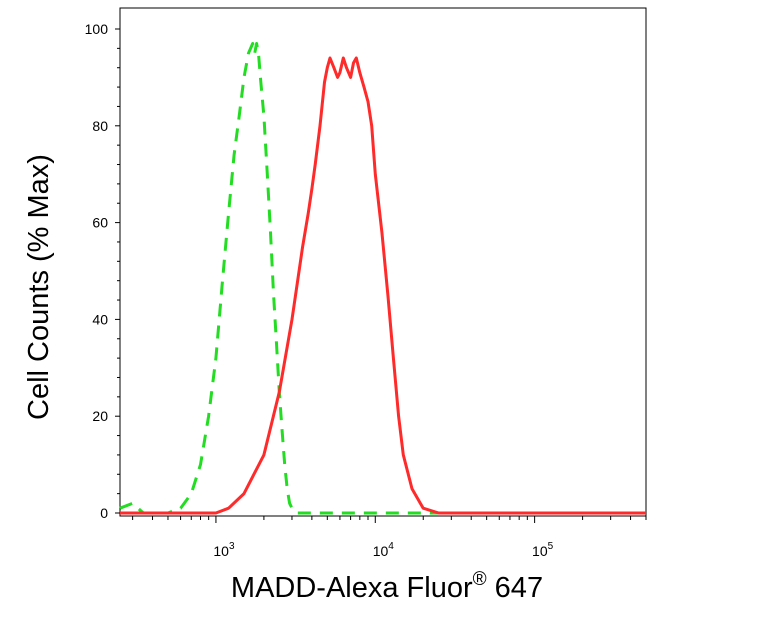 Image resolution: width=760 pixels, height=618 pixels. I want to click on x-axis-label-suffix: 647, so click(515, 588).